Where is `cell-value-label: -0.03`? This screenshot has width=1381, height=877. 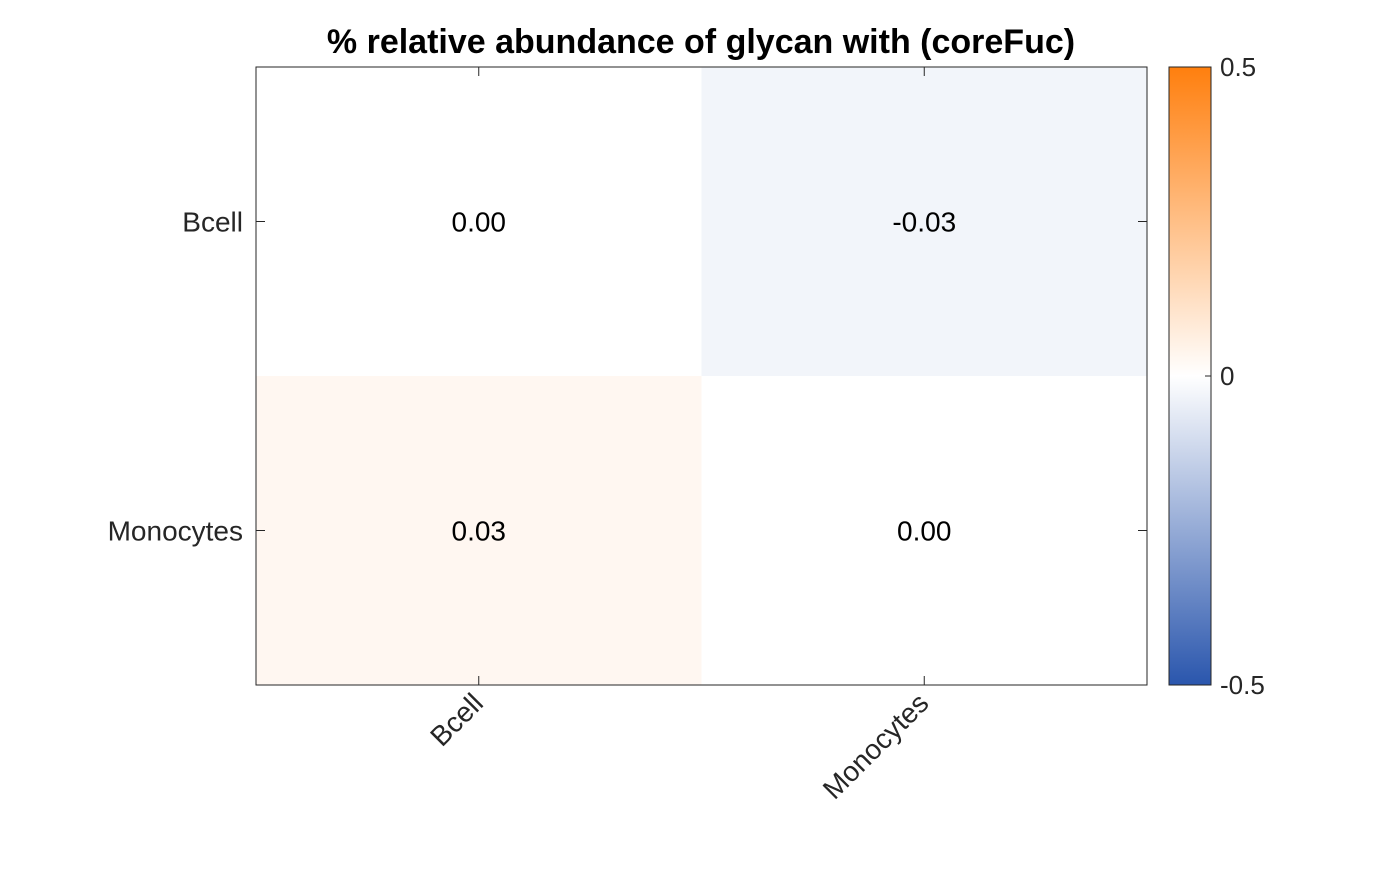 cell-value-label: -0.03 is located at coordinates (924, 222).